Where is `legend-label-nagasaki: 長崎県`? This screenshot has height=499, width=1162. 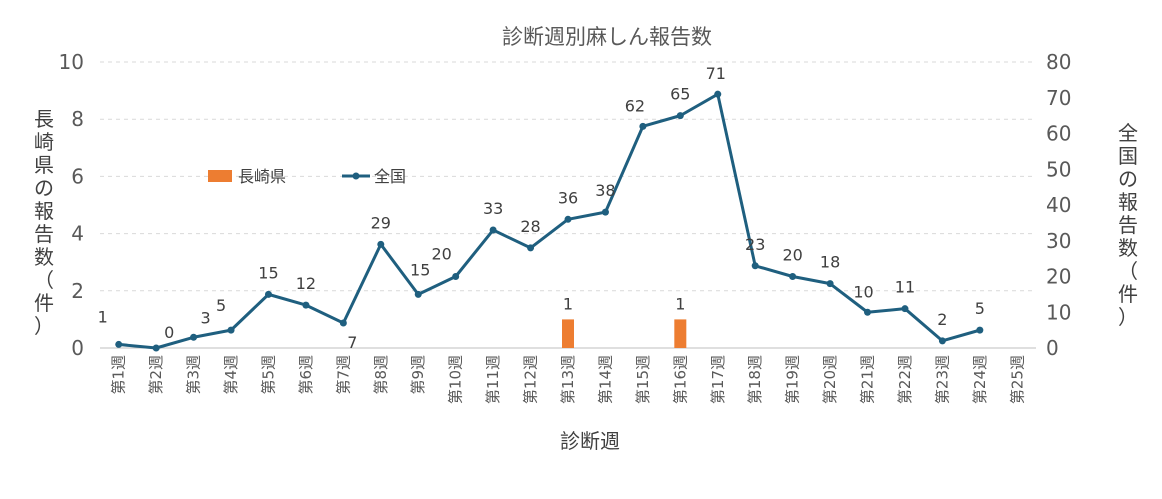 legend-label-nagasaki: 長崎県 is located at coordinates (262, 176).